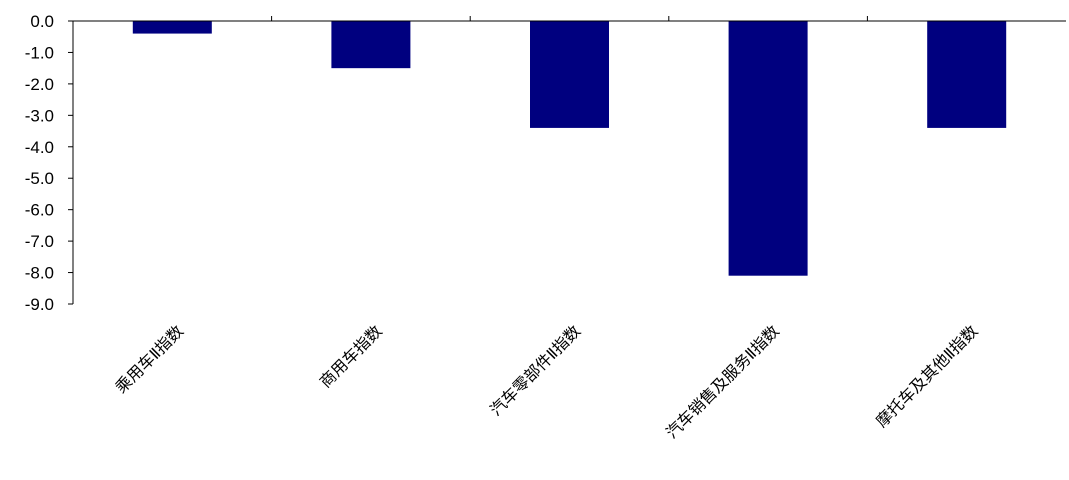  Describe the element at coordinates (39, 304) in the screenshot. I see `y-tick-label: -9.0` at that location.